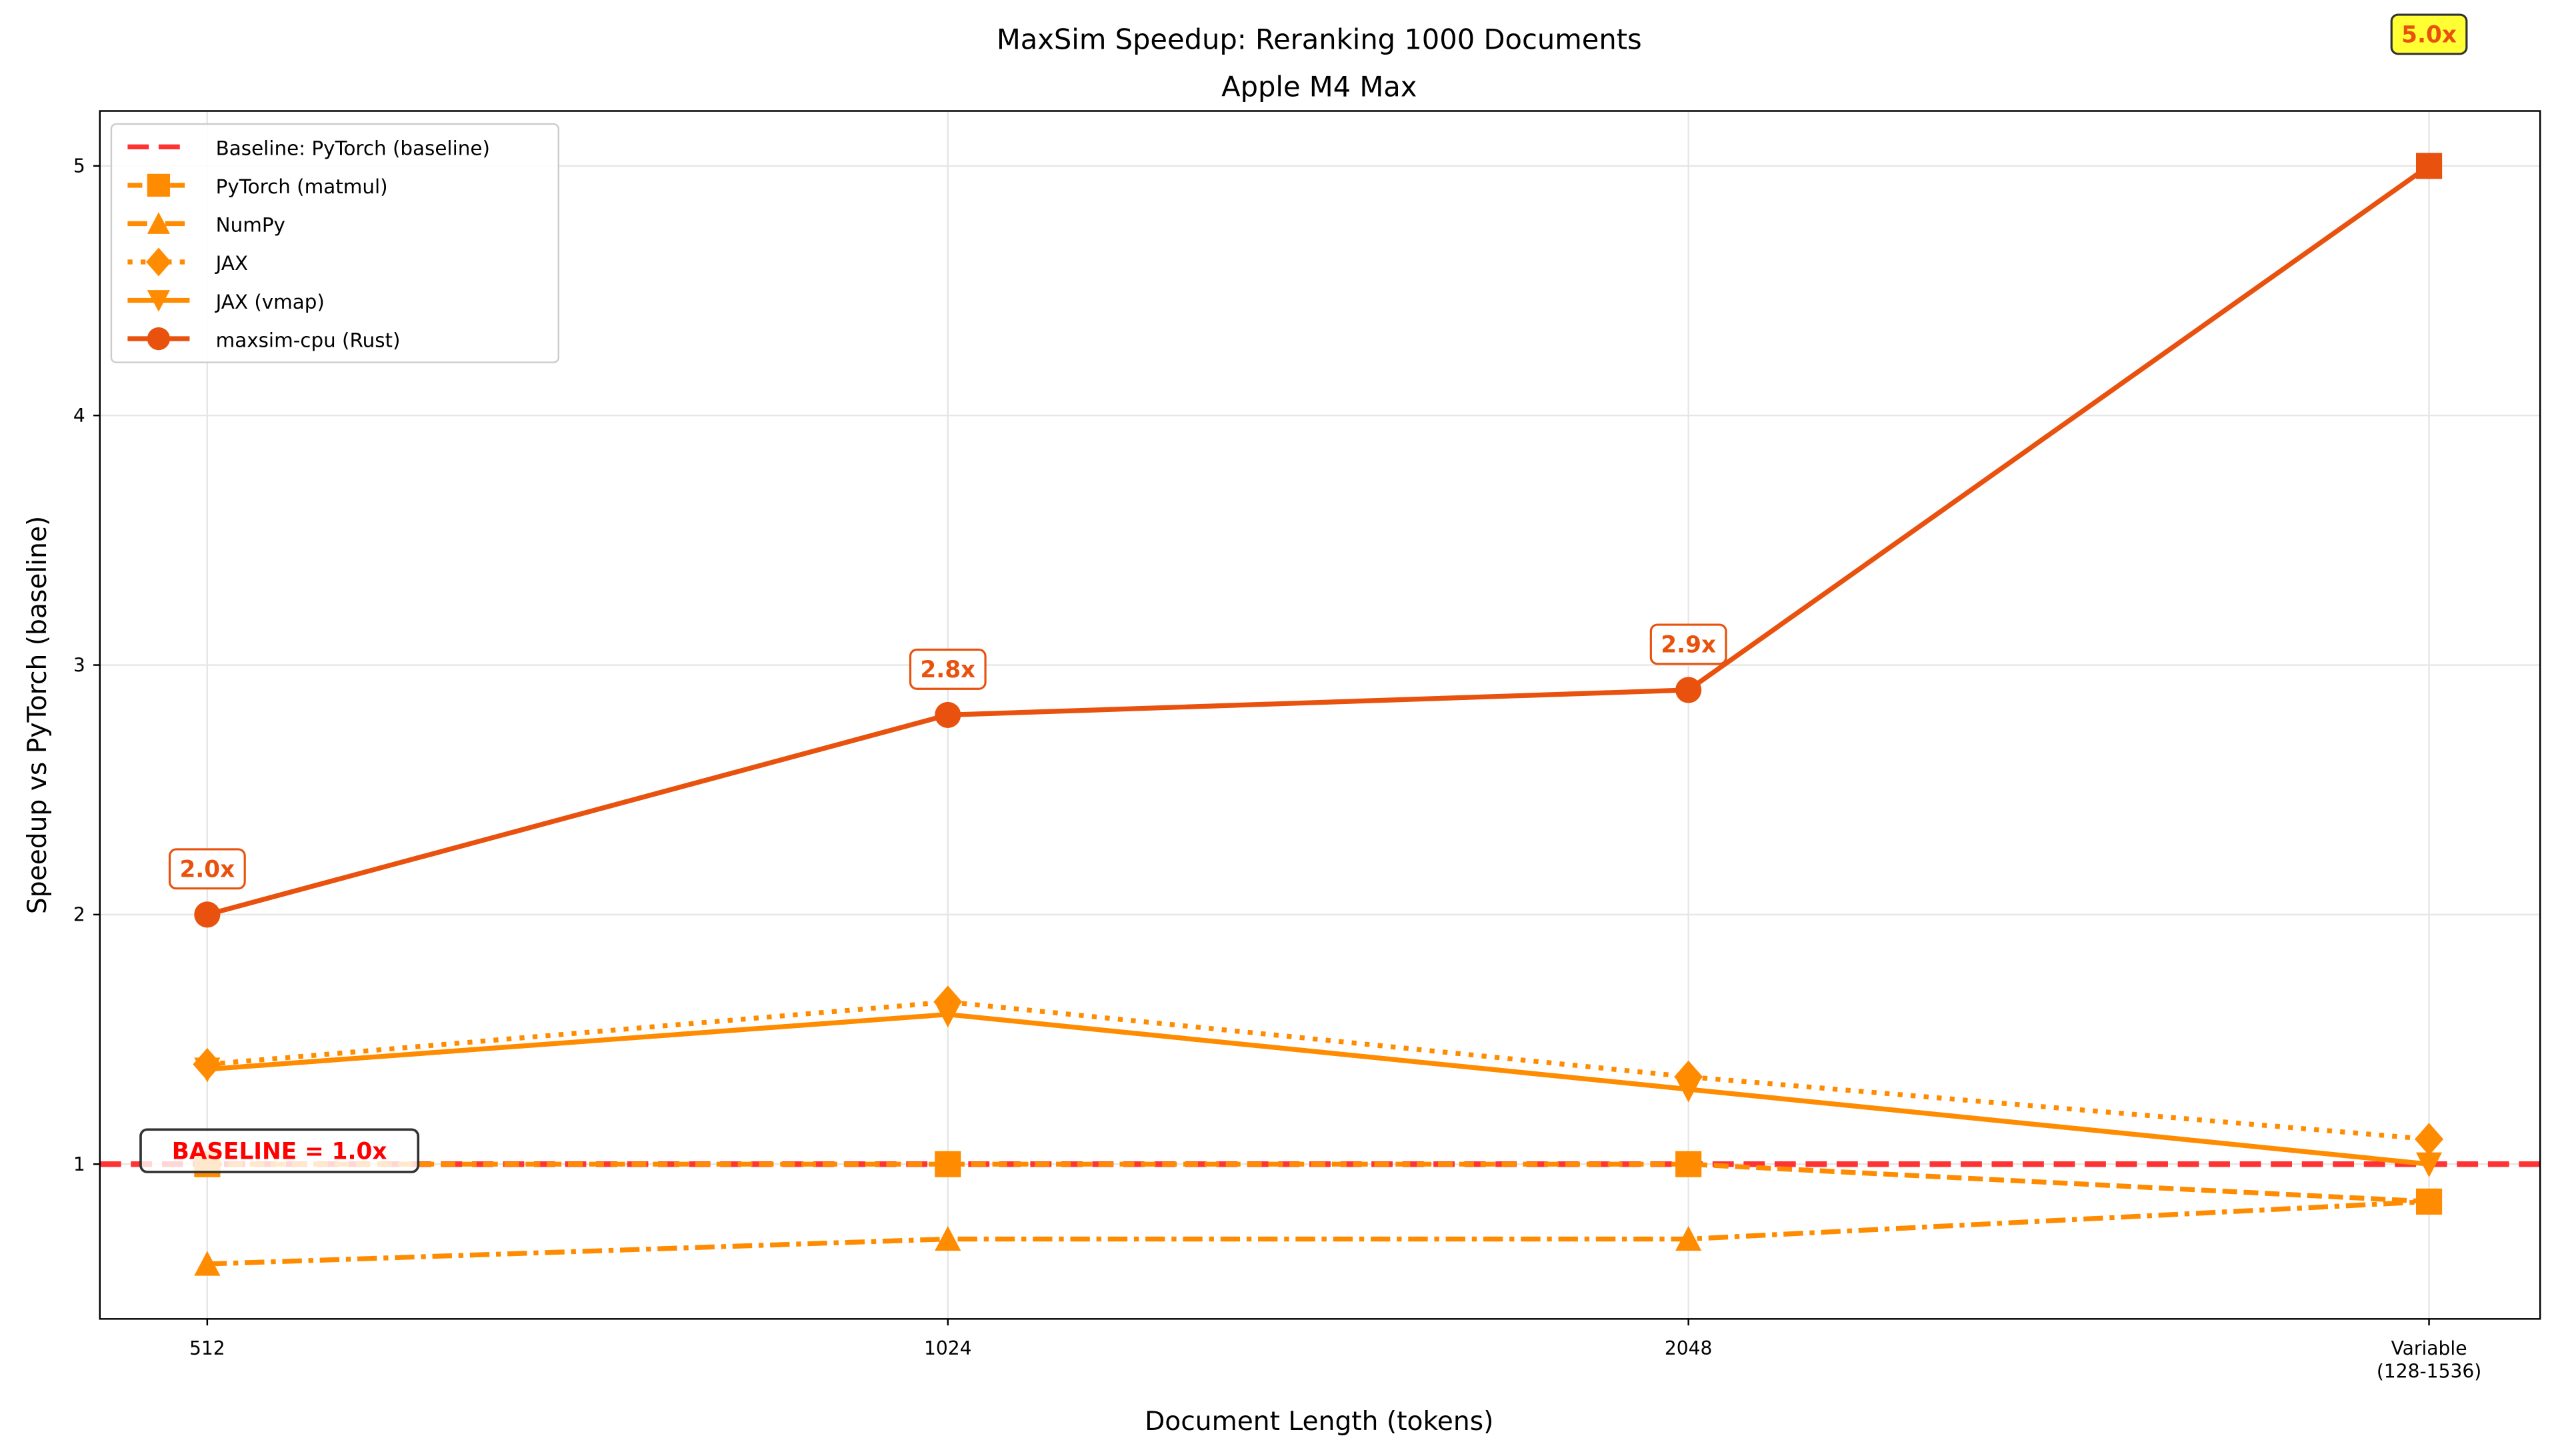 This screenshot has height=1456, width=2560. I want to click on baseline-label: BASELINE = 1.0x, so click(279, 1150).